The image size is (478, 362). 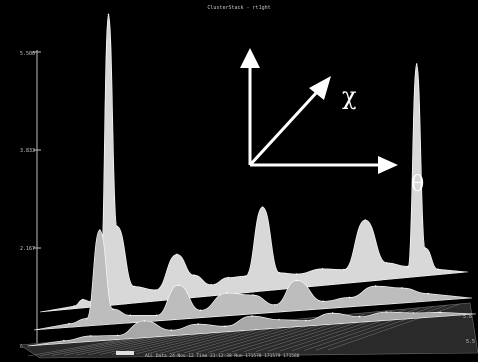 What do you see at coordinates (252, 329) in the screenshot?
I see `surface-series` at bounding box center [252, 329].